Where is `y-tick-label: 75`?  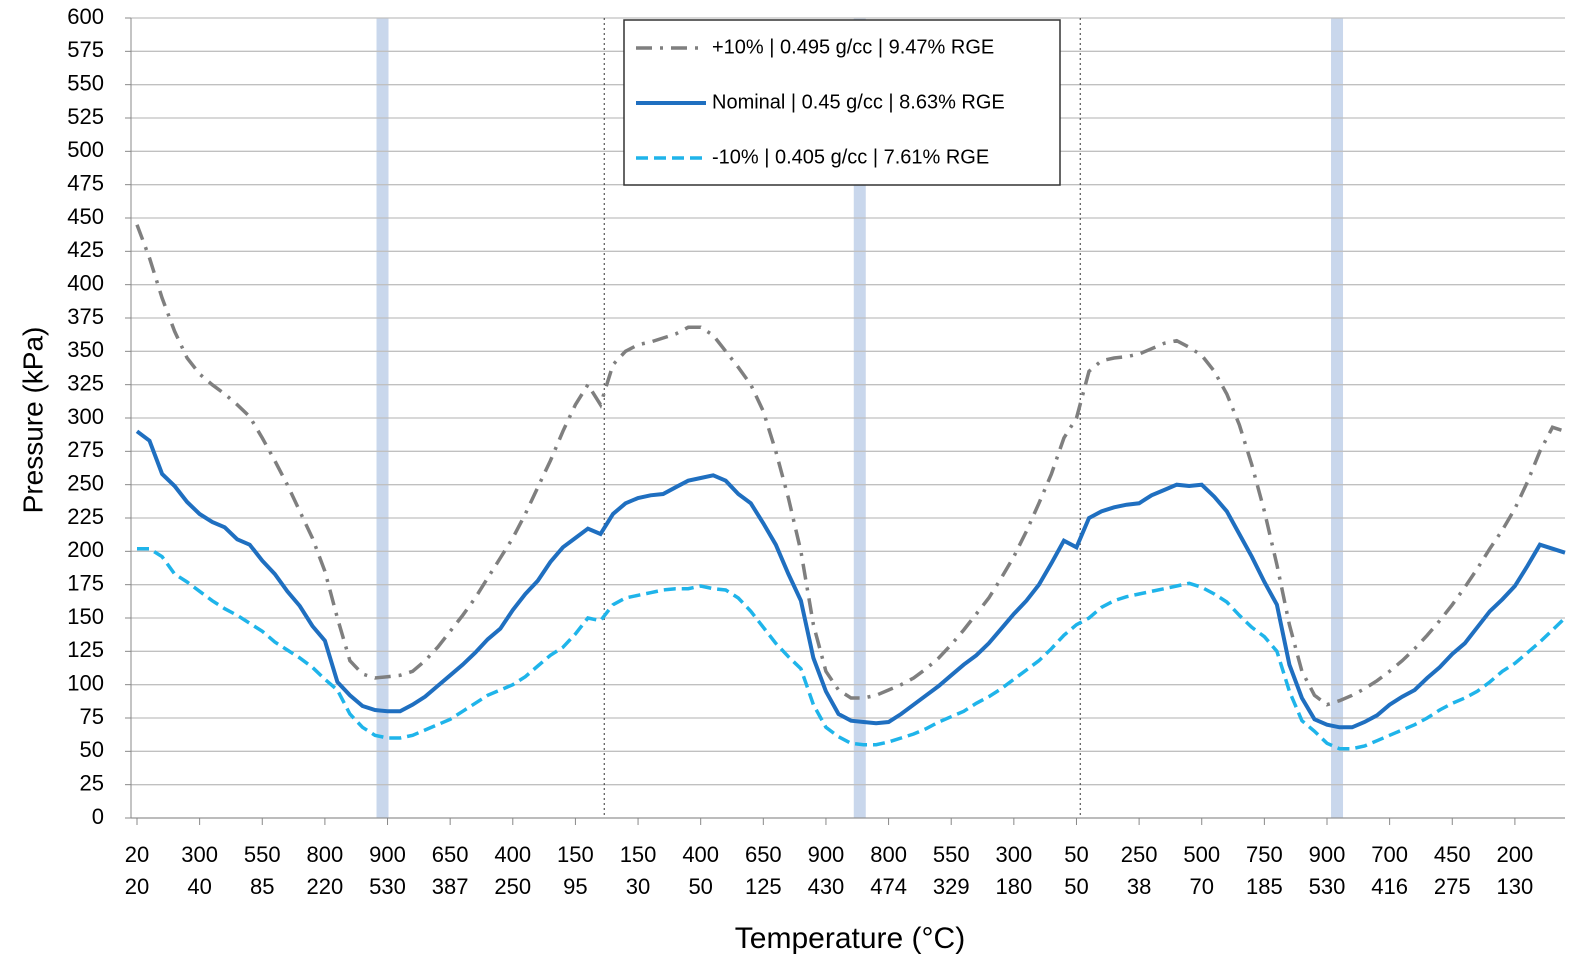
y-tick-label: 75 is located at coordinates (92, 716).